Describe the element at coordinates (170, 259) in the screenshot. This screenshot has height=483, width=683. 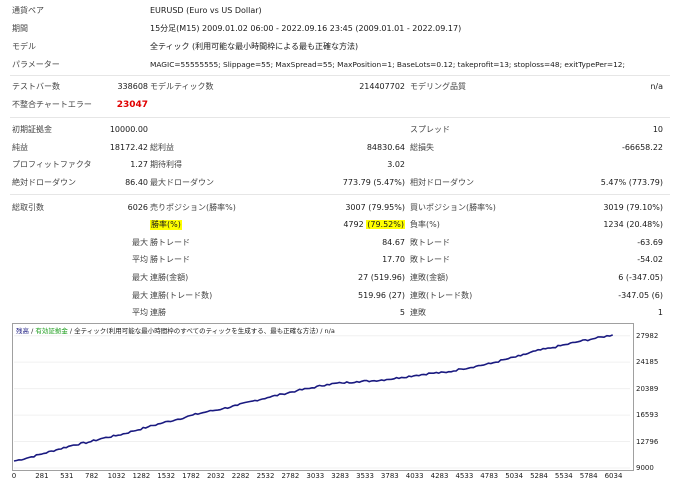
I see `avg-win-label: 勝トレード` at that location.